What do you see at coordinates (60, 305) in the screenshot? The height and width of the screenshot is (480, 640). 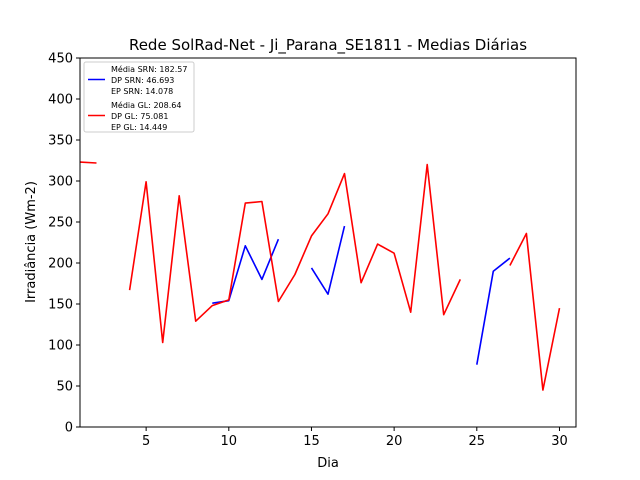 I see `y-tick-label: 150` at bounding box center [60, 305].